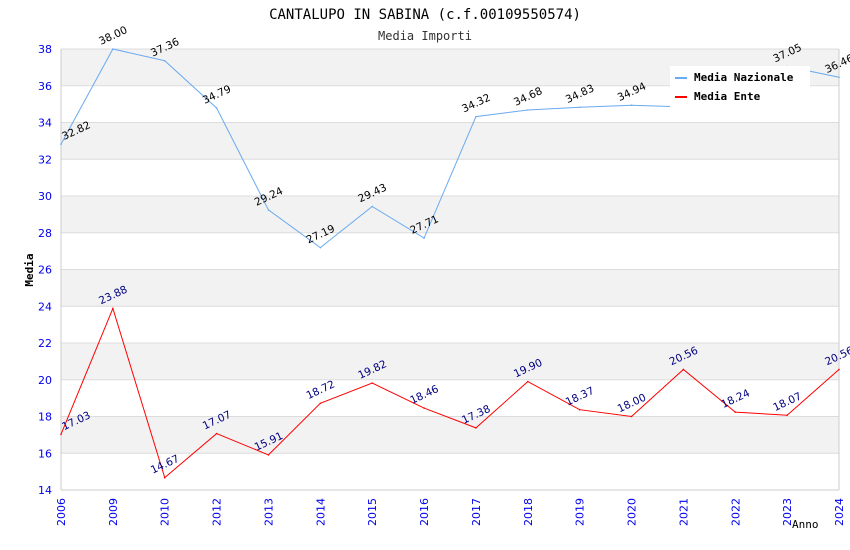 The image size is (850, 550). What do you see at coordinates (29, 269) in the screenshot?
I see `y-axis-label: Media` at bounding box center [29, 269].